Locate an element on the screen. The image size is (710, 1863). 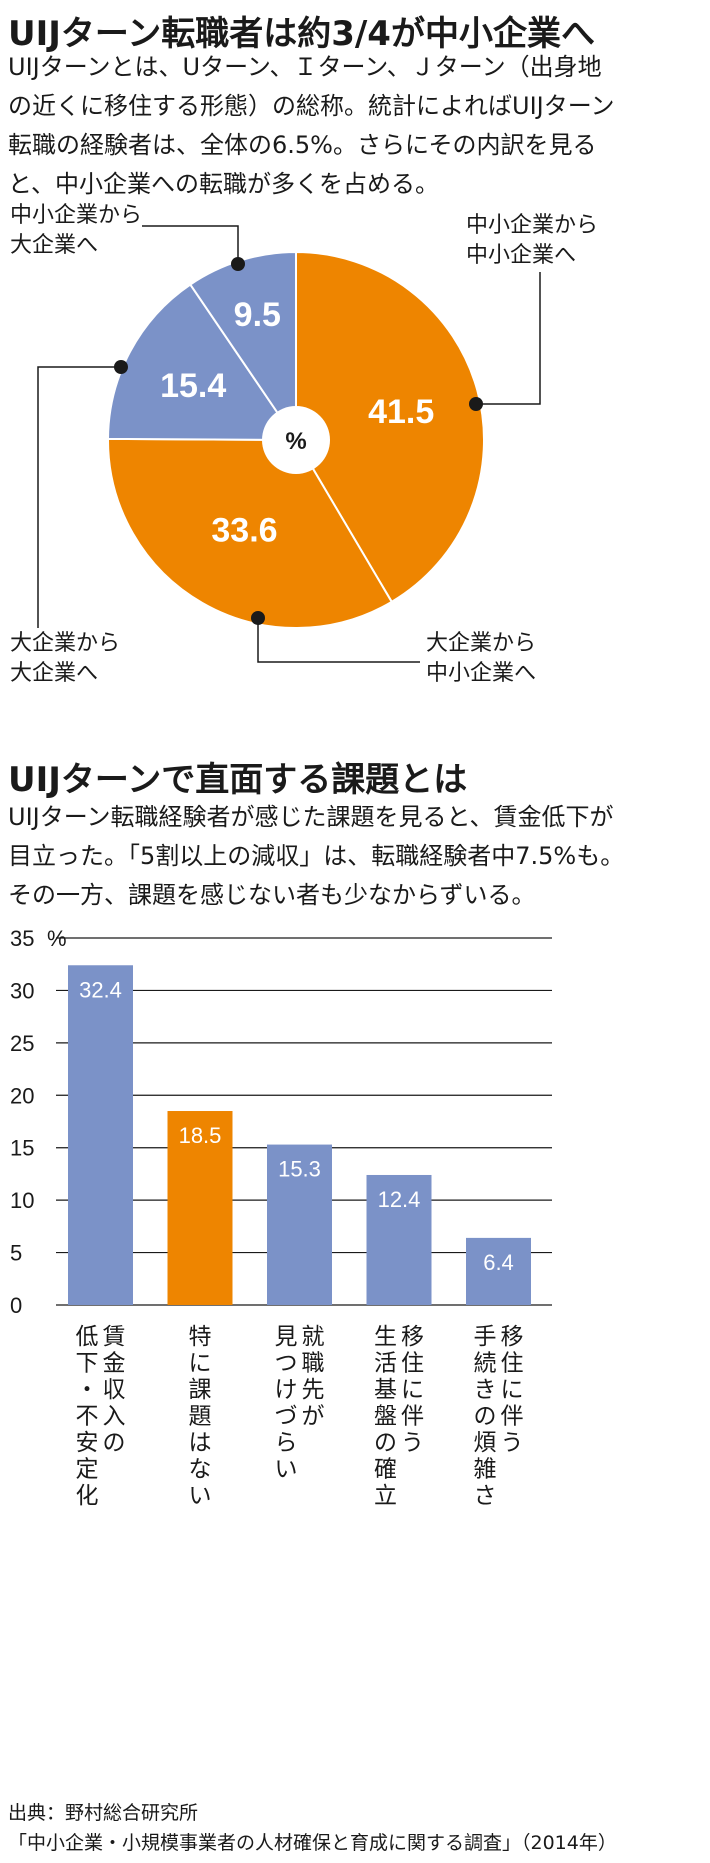
x-category-label: 特 is located at coordinates (200, 1337).